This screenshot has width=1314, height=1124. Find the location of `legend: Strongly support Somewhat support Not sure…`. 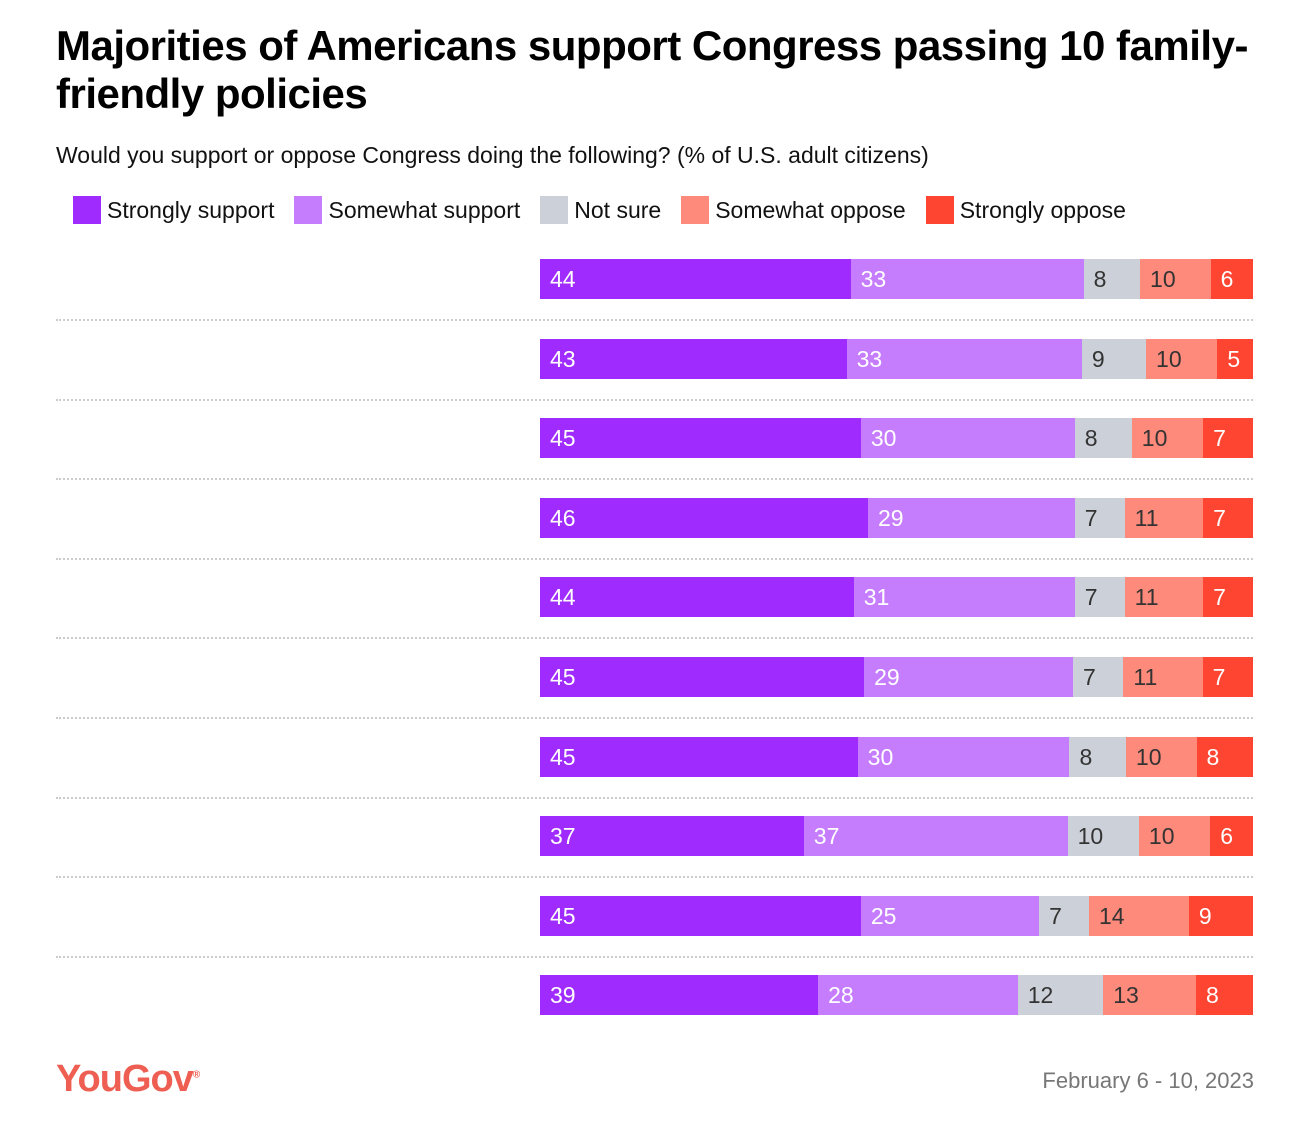

legend: Strongly support Somewhat support Not sure… is located at coordinates (599, 210).